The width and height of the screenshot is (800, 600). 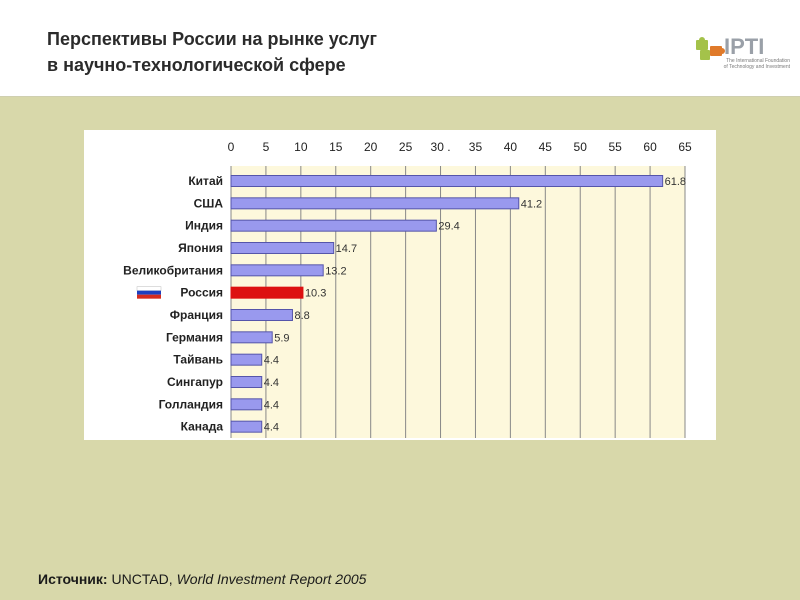 I want to click on data-label: 14.7, so click(x=346, y=249).